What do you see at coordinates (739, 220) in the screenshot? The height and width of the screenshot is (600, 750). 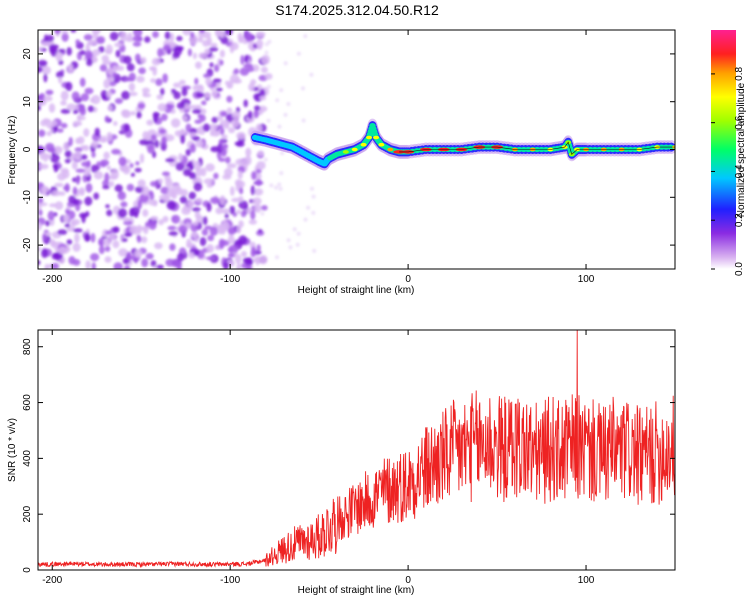 I see `colorbar-tick-label: 0.2` at bounding box center [739, 220].